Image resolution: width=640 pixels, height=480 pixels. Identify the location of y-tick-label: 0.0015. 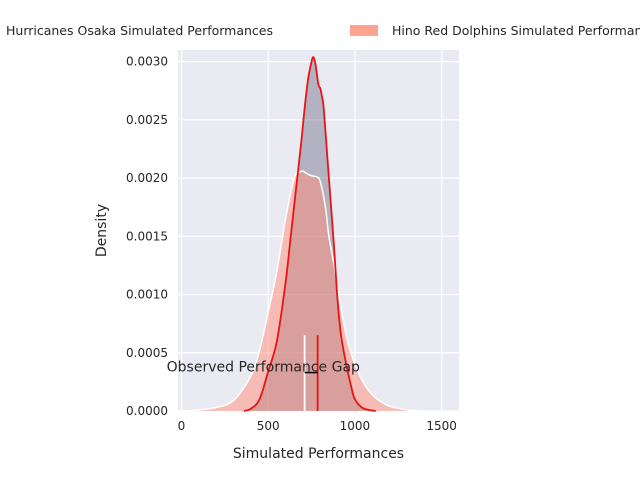
(147, 236).